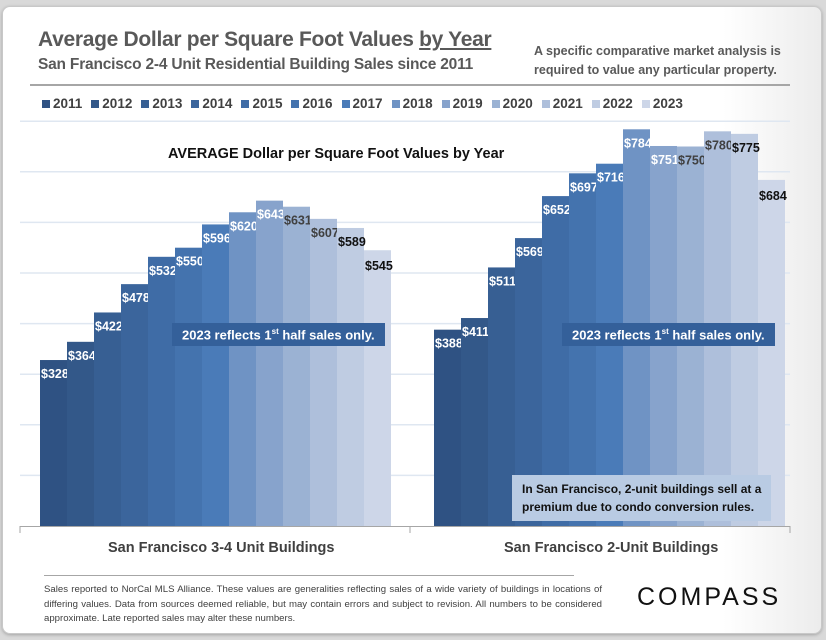 Image resolution: width=826 pixels, height=640 pixels. What do you see at coordinates (475, 332) in the screenshot?
I see `data-label-2012-2-unit: $411` at bounding box center [475, 332].